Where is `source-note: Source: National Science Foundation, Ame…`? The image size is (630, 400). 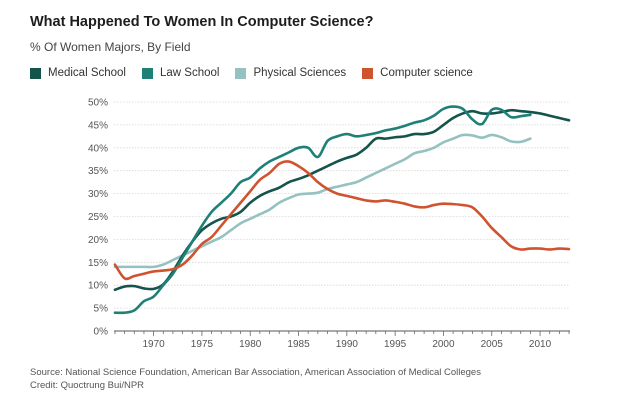 source-note: Source: National Science Foundation, Ame… is located at coordinates (255, 372).